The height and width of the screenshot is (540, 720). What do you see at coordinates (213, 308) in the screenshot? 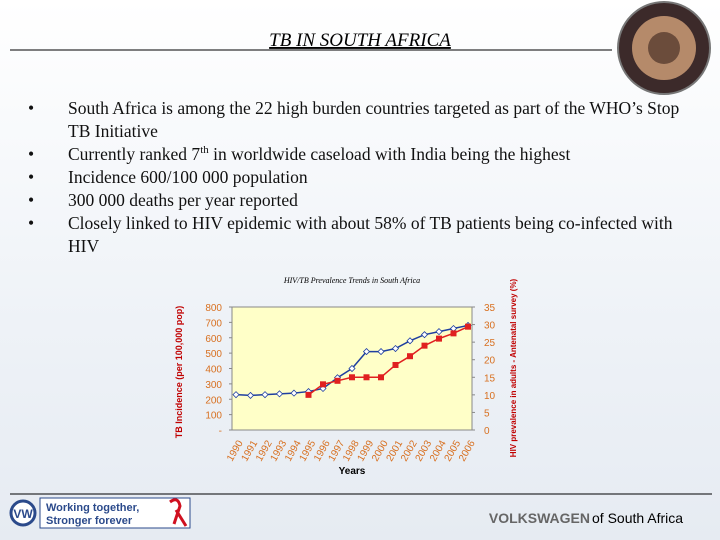
I see `y-tick-label: 800` at bounding box center [213, 308].